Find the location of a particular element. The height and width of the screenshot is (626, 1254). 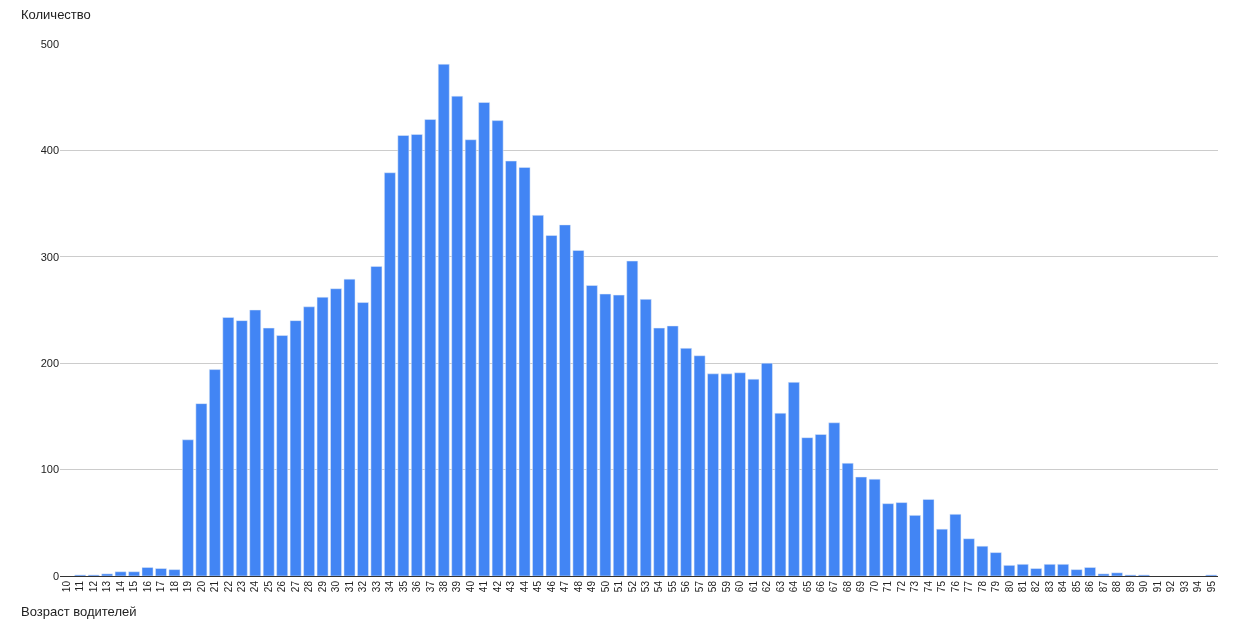

x-tick-label: 44 is located at coordinates (524, 586).